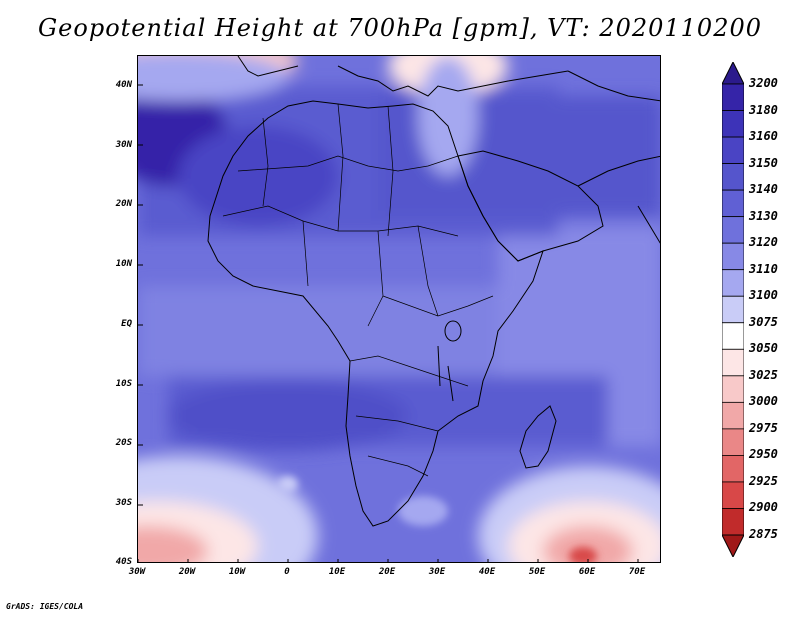 The height and width of the screenshot is (618, 800). Describe the element at coordinates (287, 572) in the screenshot. I see `lon-label-0: 0` at that location.